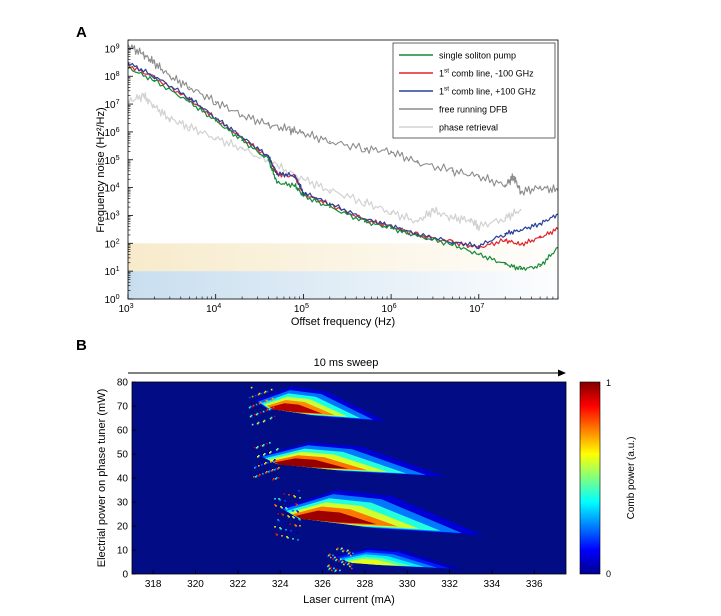 The image size is (721, 616). Describe the element at coordinates (118, 101) in the screenshot. I see `y-tick-label-a-exp: 7` at that location.